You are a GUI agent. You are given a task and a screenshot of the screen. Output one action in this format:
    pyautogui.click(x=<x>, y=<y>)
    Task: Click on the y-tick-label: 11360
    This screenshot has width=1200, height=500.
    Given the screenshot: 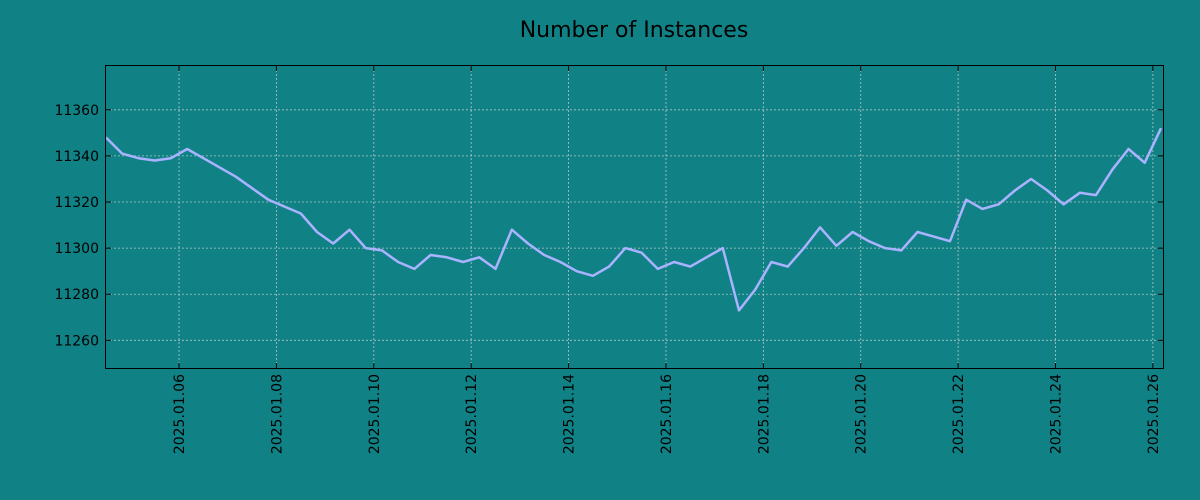 What is the action you would take?
    pyautogui.click(x=76, y=111)
    